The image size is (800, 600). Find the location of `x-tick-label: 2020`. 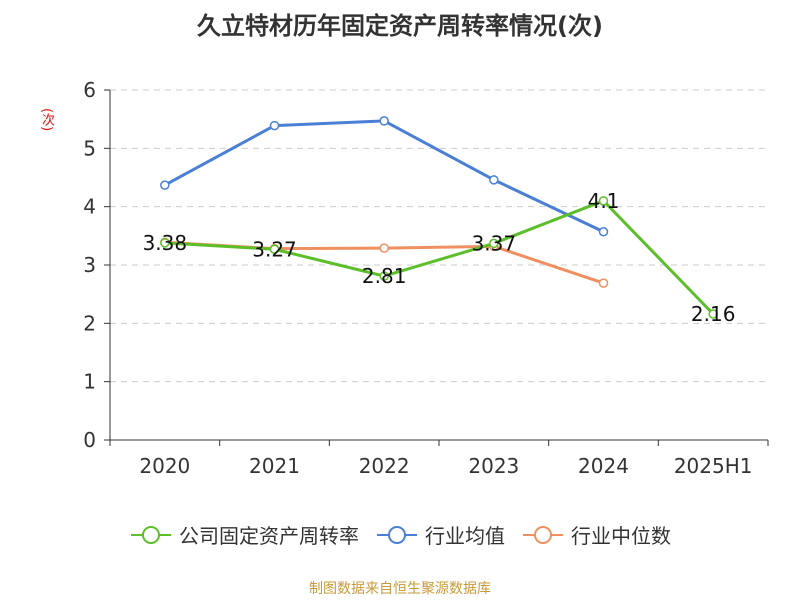

x-tick-label: 2020 is located at coordinates (164, 466).